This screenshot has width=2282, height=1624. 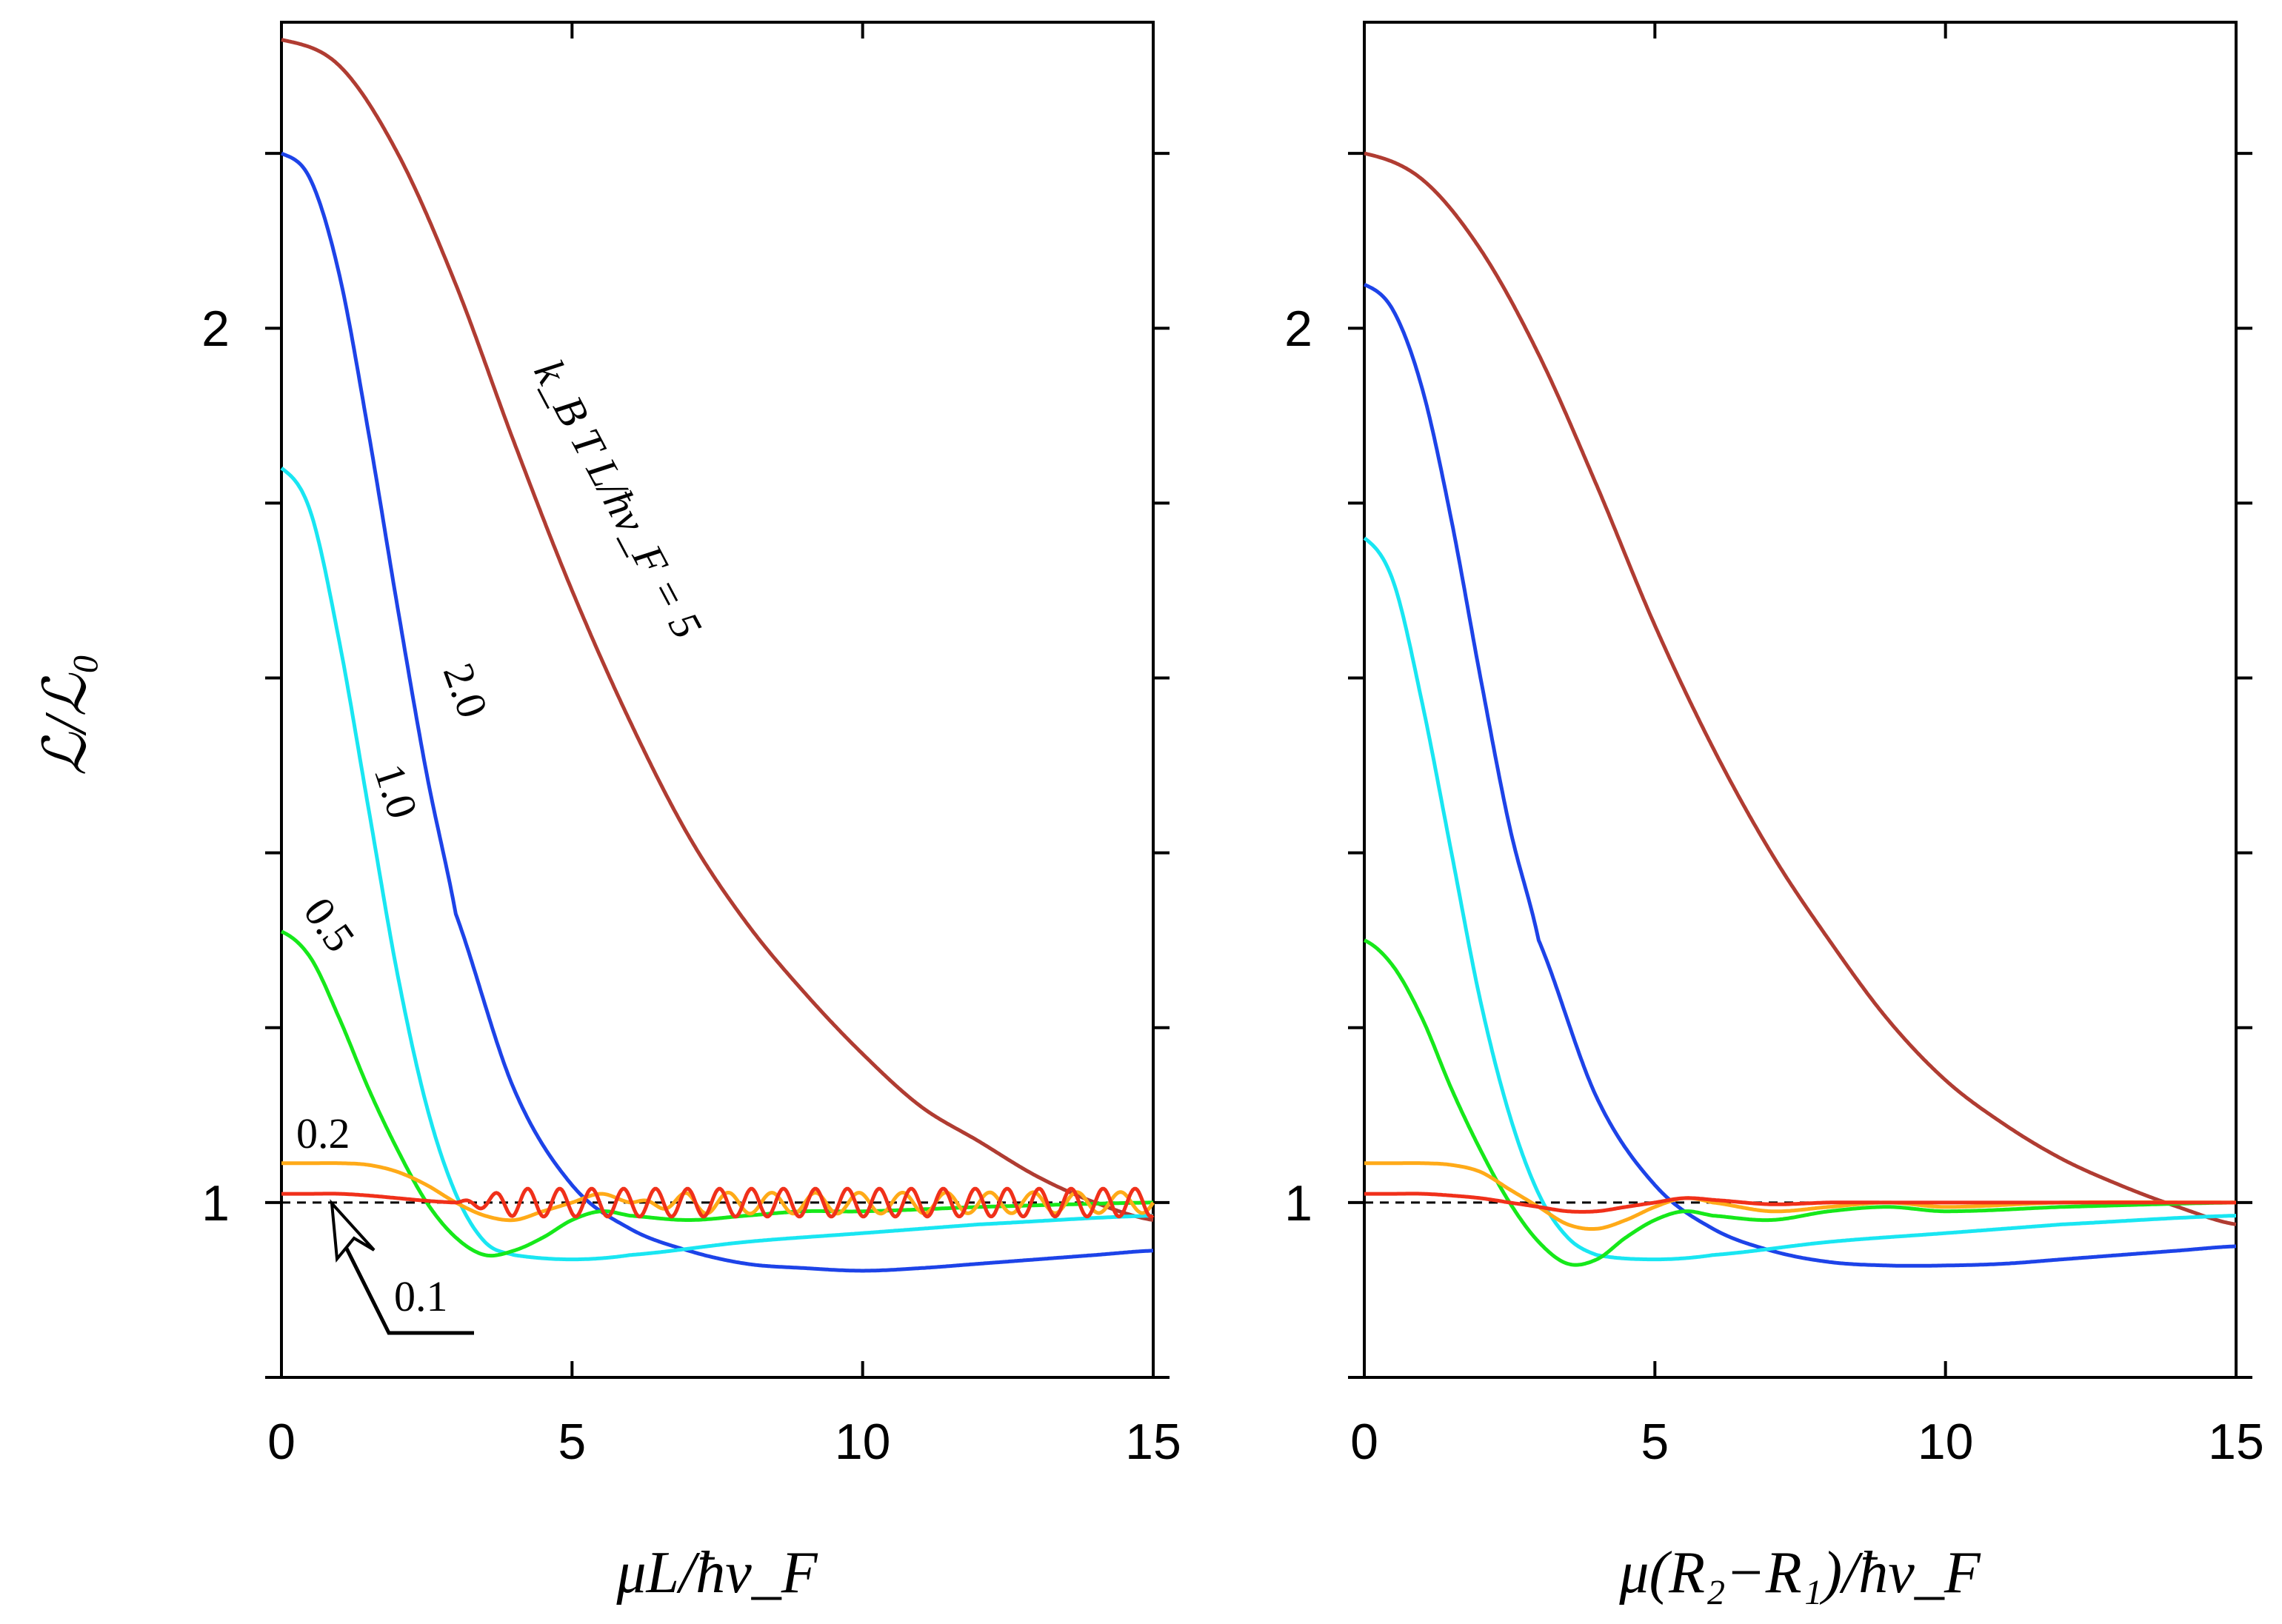 What do you see at coordinates (66, 714) in the screenshot?
I see `y-axis-title: ℒ/ℒ₀` at bounding box center [66, 714].